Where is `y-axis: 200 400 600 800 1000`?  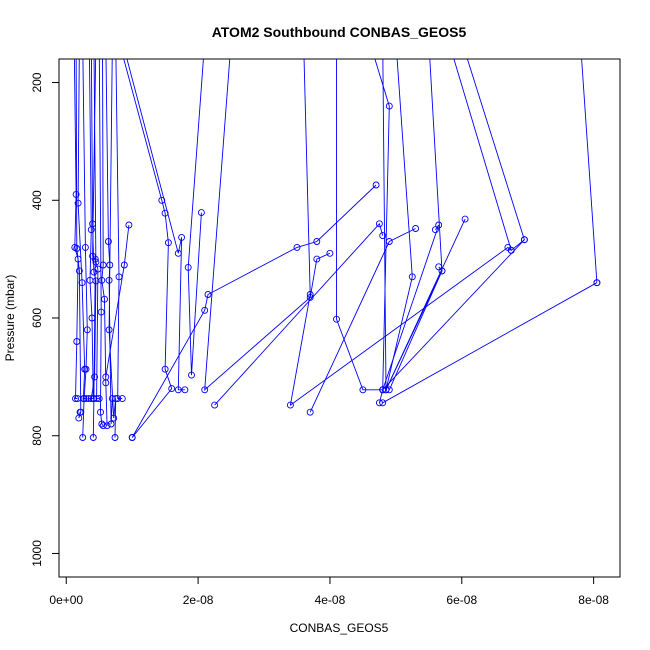 y-axis: 200 400 600 800 1000 is located at coordinates (45, 319).